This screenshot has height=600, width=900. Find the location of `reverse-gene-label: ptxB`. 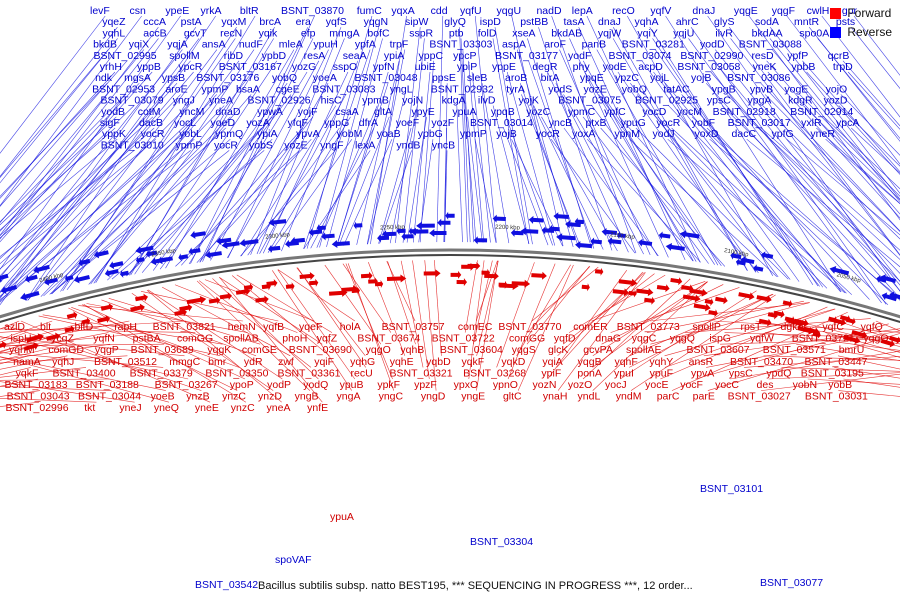

reverse-gene-label: ptxB is located at coordinates (595, 123).